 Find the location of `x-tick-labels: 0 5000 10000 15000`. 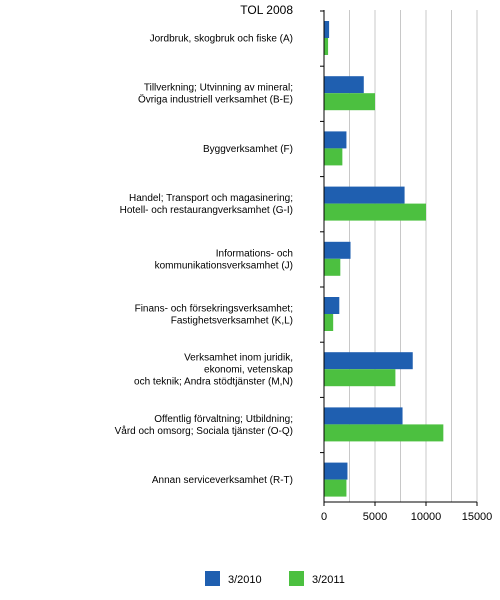

x-tick-labels: 0 5000 10000 15000 is located at coordinates (406, 517).